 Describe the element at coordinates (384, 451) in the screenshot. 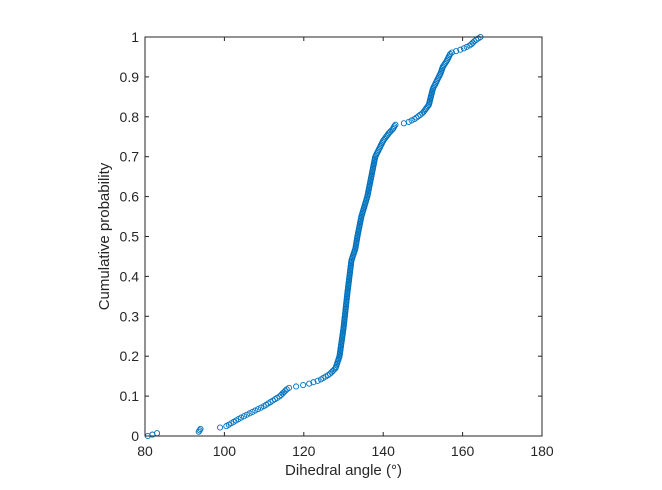

I see `x-tick-label: 140` at that location.